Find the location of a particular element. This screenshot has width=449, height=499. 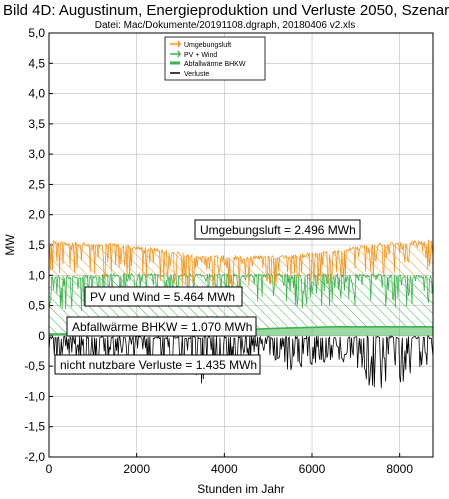

annotation-pv-wind: PV und Wind = 5.464 MWh is located at coordinates (163, 296).